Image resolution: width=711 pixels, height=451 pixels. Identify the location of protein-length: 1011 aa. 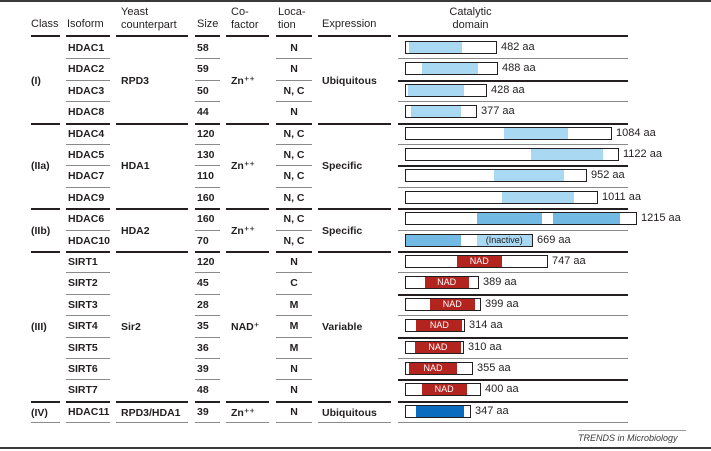
(621, 196).